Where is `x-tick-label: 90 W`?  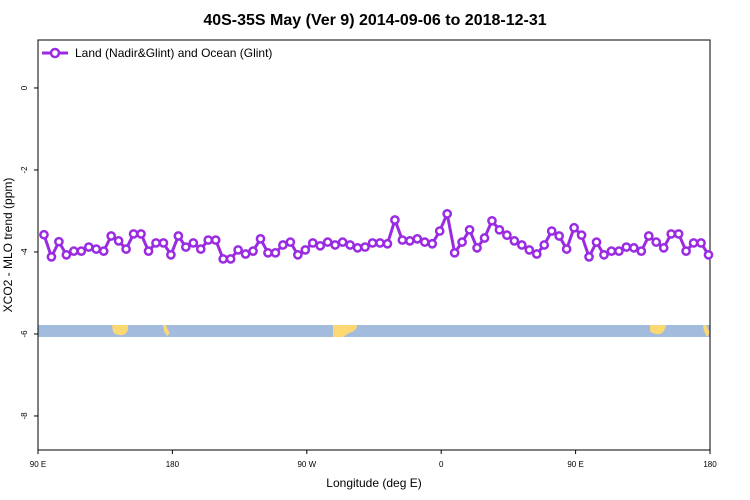 x-tick-label: 90 W is located at coordinates (306, 464).